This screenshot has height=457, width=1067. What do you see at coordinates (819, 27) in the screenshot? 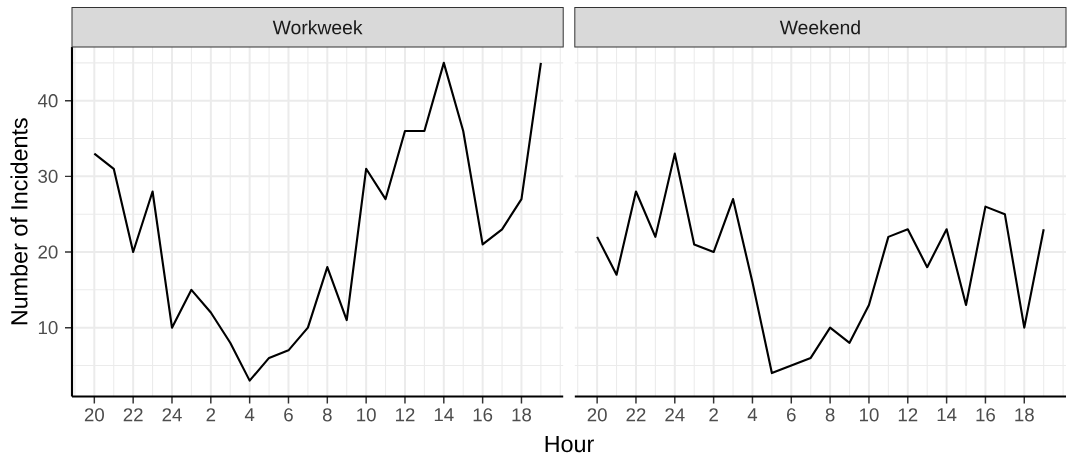
I see `chart-title: Weekend` at bounding box center [819, 27].